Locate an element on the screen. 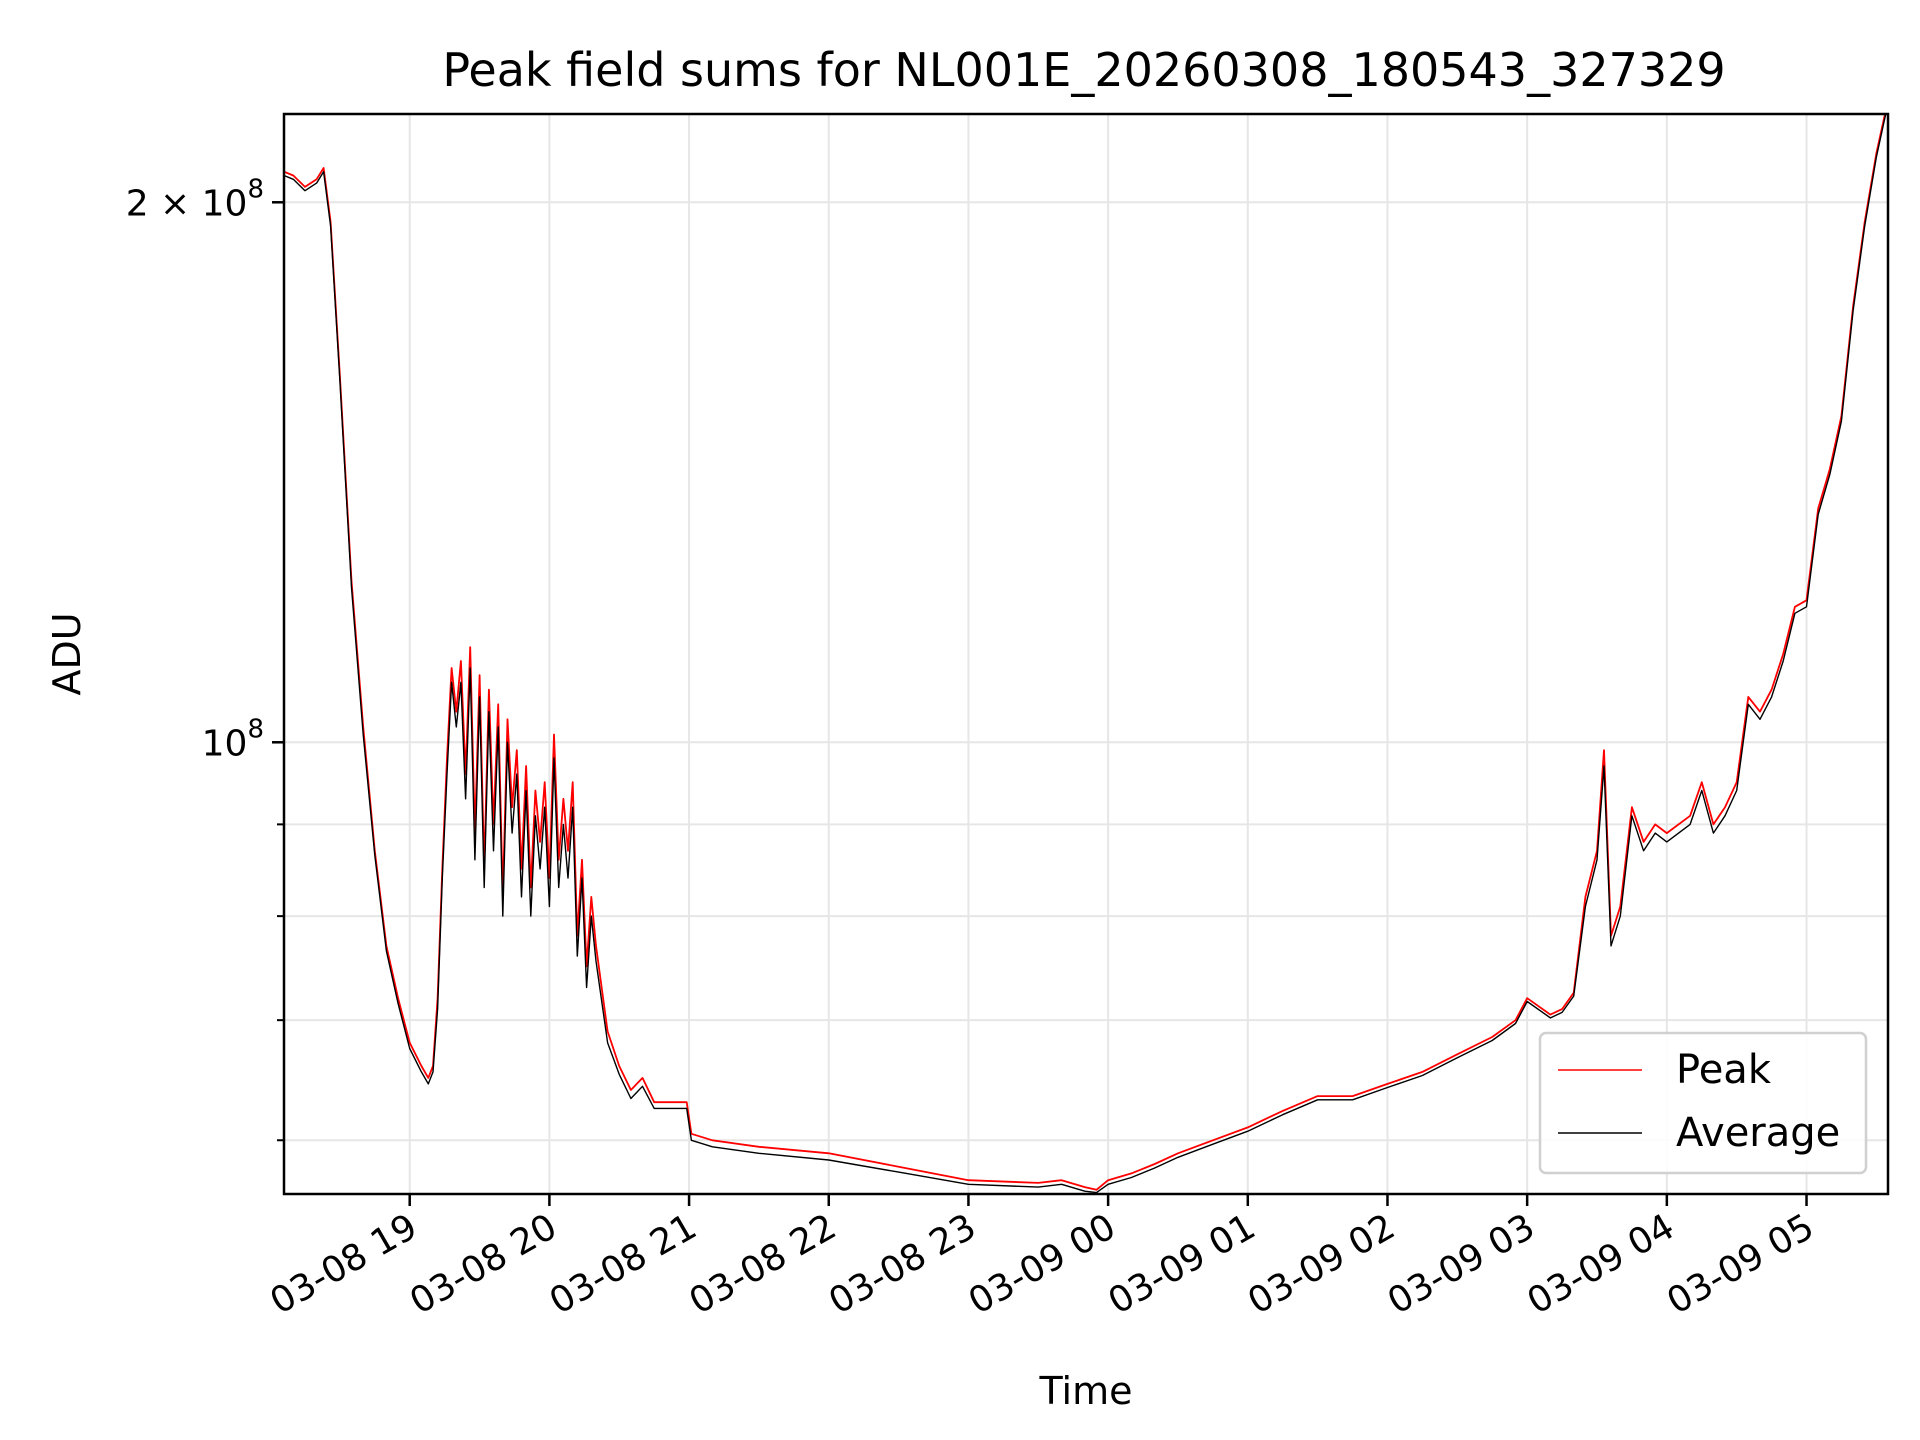  x-tick-label: 03-09 05 is located at coordinates (1740, 1264).